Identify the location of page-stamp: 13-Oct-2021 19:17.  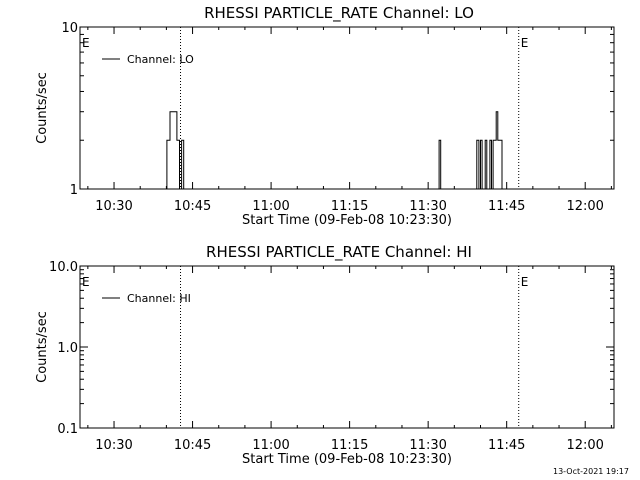
(591, 471).